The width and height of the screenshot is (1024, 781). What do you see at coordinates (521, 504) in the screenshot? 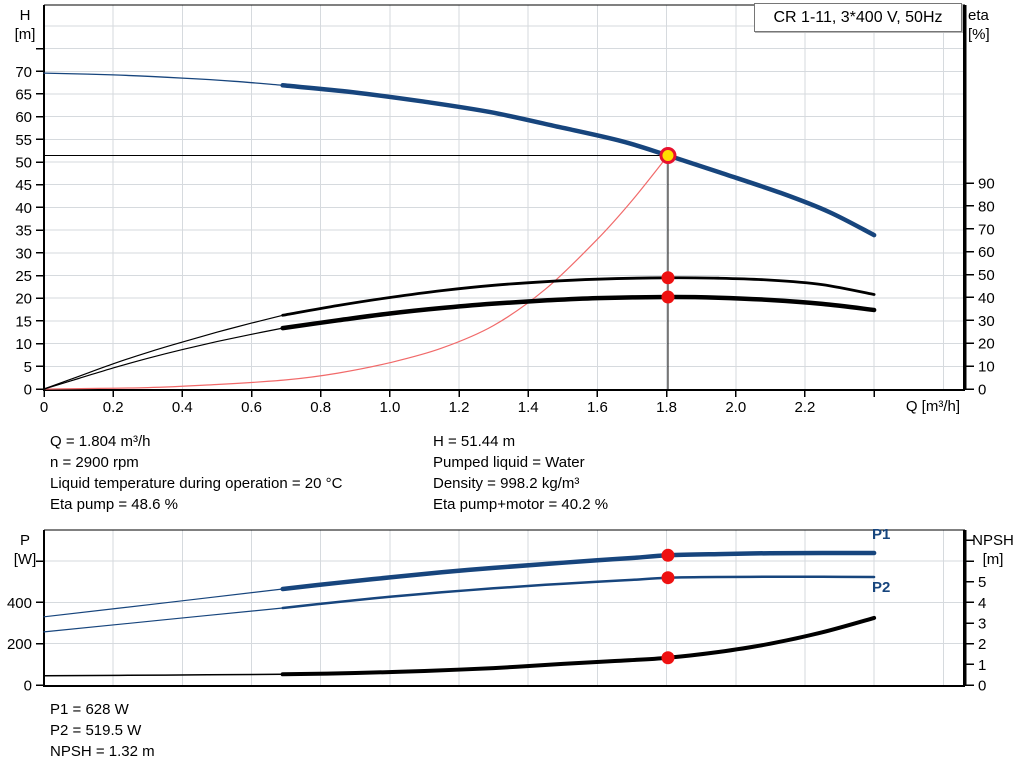
I see `info-eta-pump-motor: Eta pump+motor = 40.2 %` at bounding box center [521, 504].